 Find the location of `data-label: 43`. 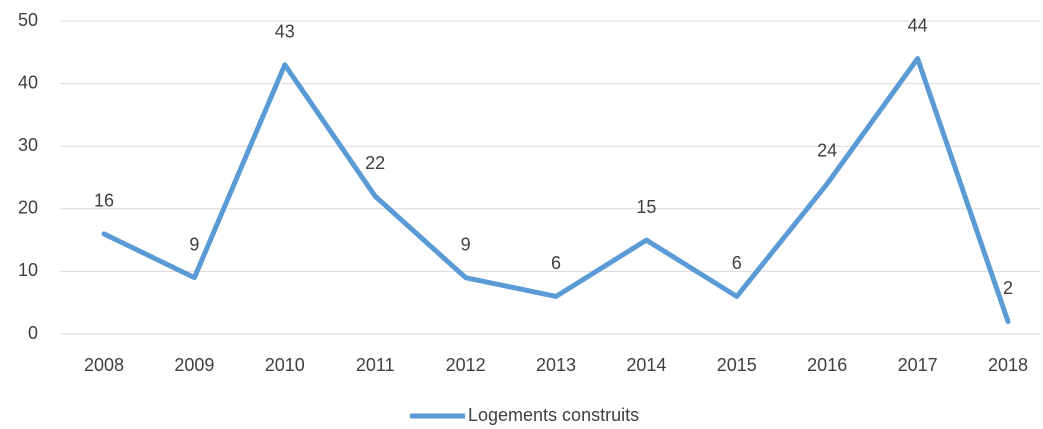

data-label: 43 is located at coordinates (285, 32).